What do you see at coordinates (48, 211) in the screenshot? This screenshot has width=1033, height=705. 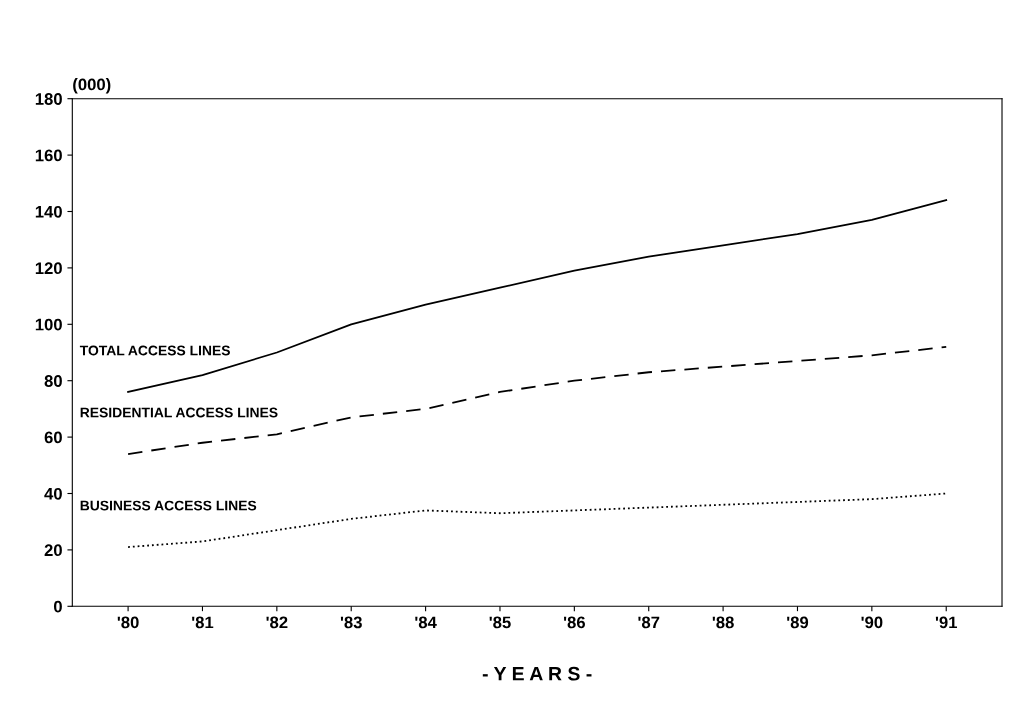 I see `y-tick-label: 140` at bounding box center [48, 211].